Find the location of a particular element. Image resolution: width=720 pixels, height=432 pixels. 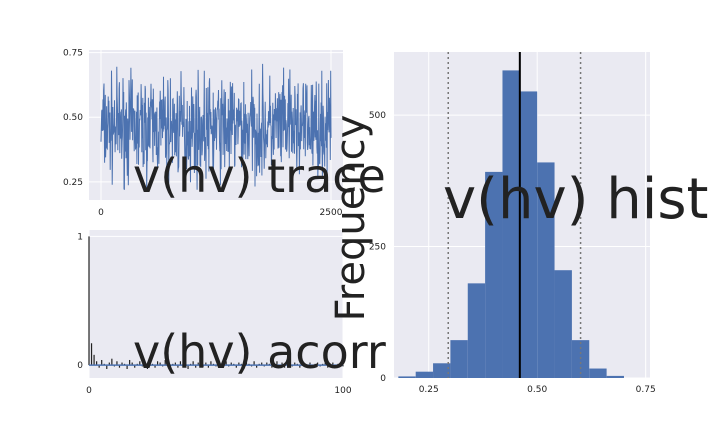

trace-ytick-label: 0.75 is located at coordinates (73, 54).